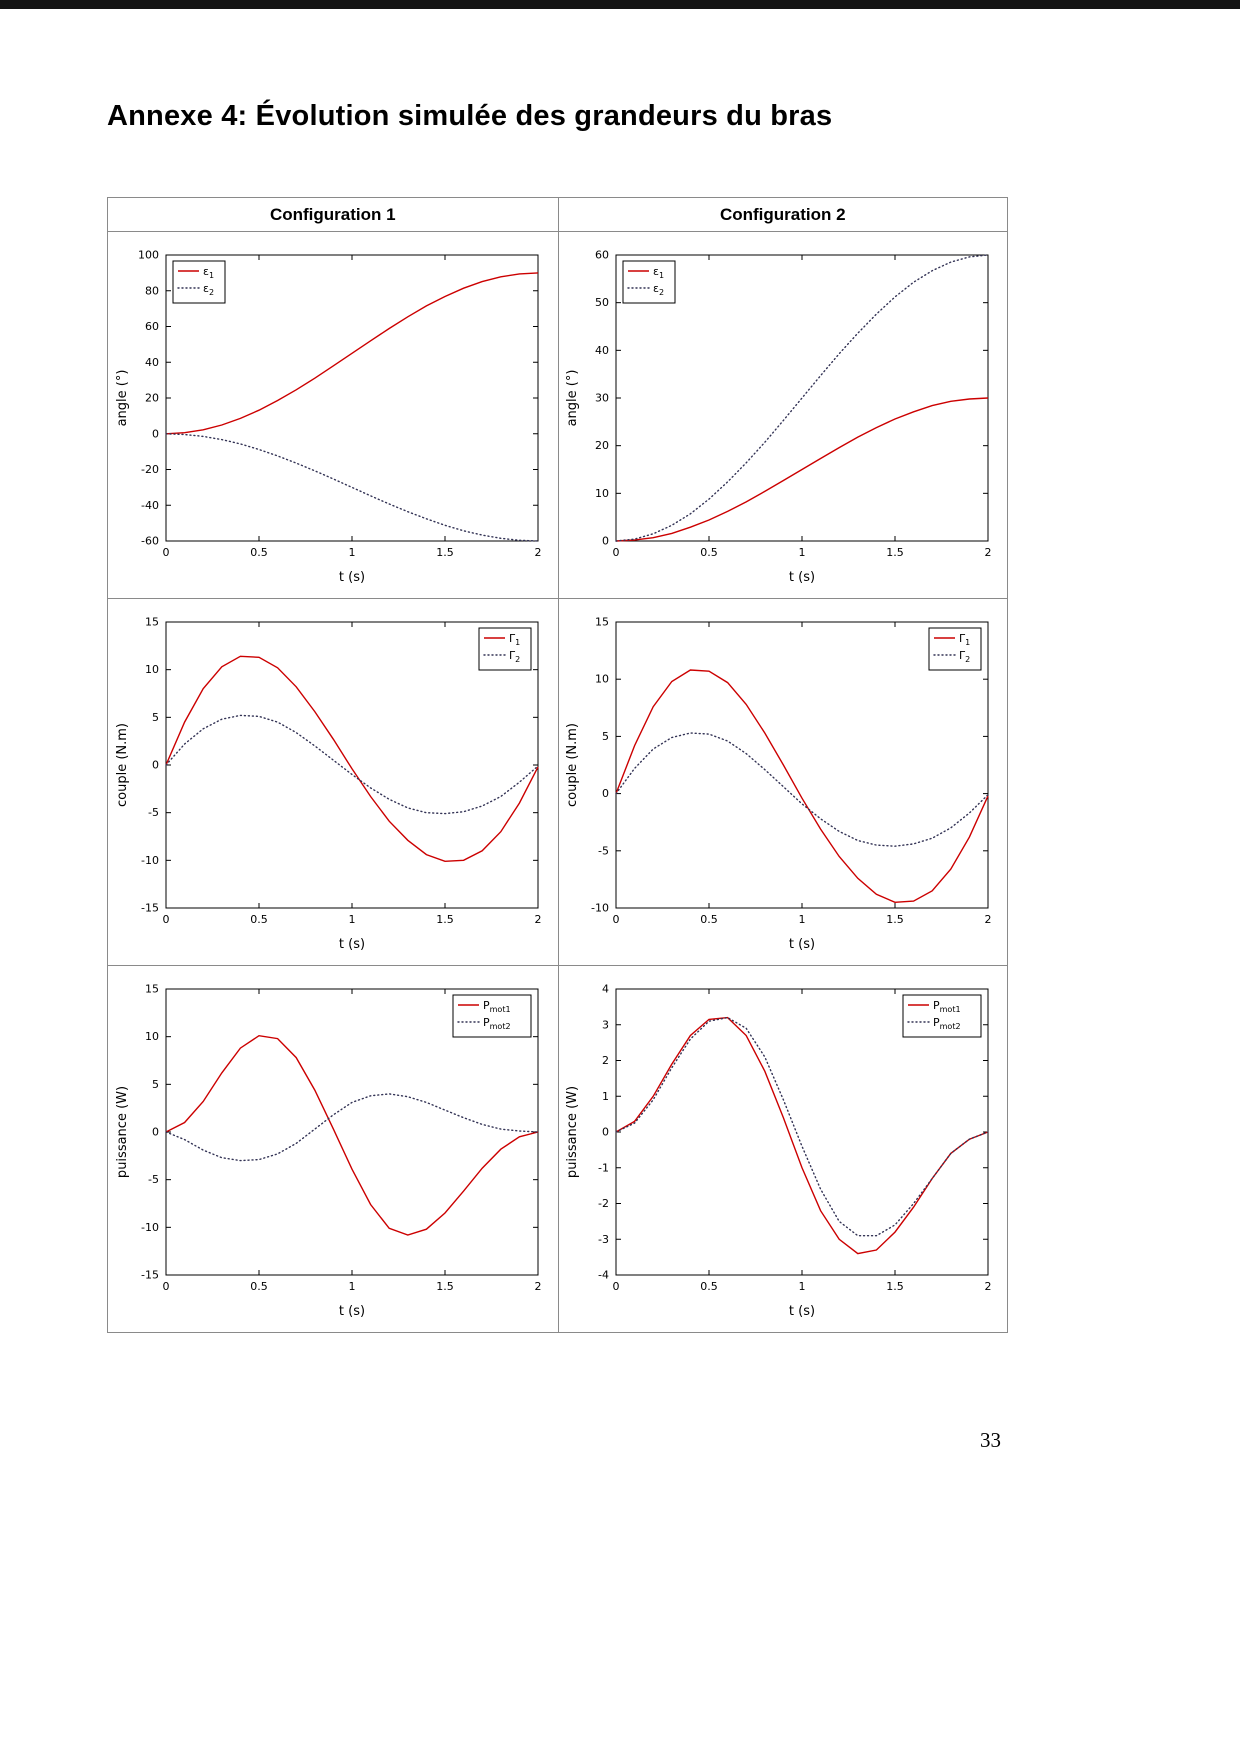  Describe the element at coordinates (603, 1167) in the screenshot. I see `svg-text: -1` at that location.